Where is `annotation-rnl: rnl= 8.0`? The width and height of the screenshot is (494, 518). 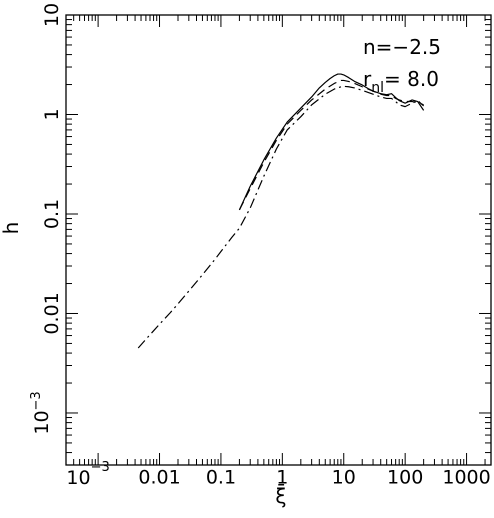 annotation-rnl: rnl= 8.0 is located at coordinates (401, 81).